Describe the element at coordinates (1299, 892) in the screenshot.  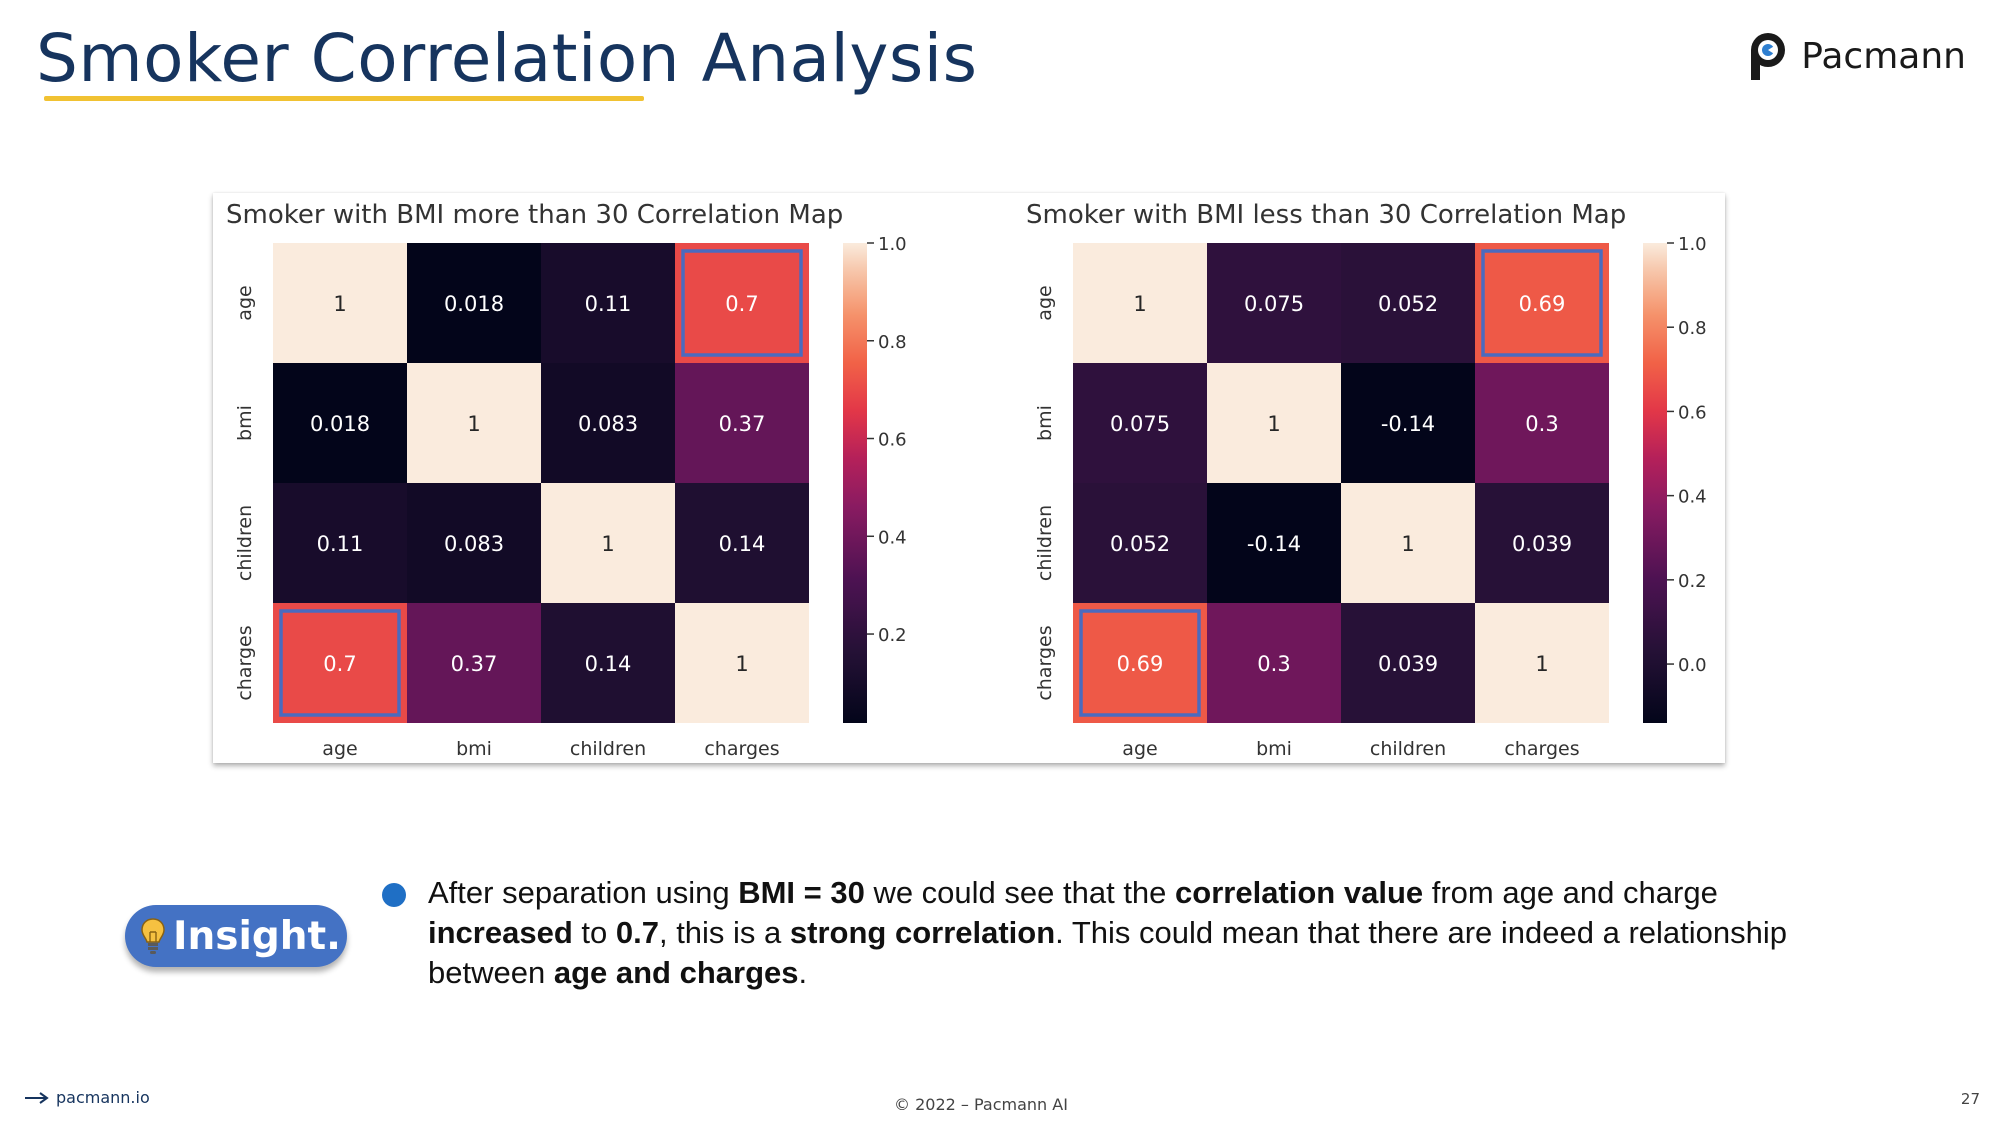
I see `insight-text-segment: correlation value` at that location.